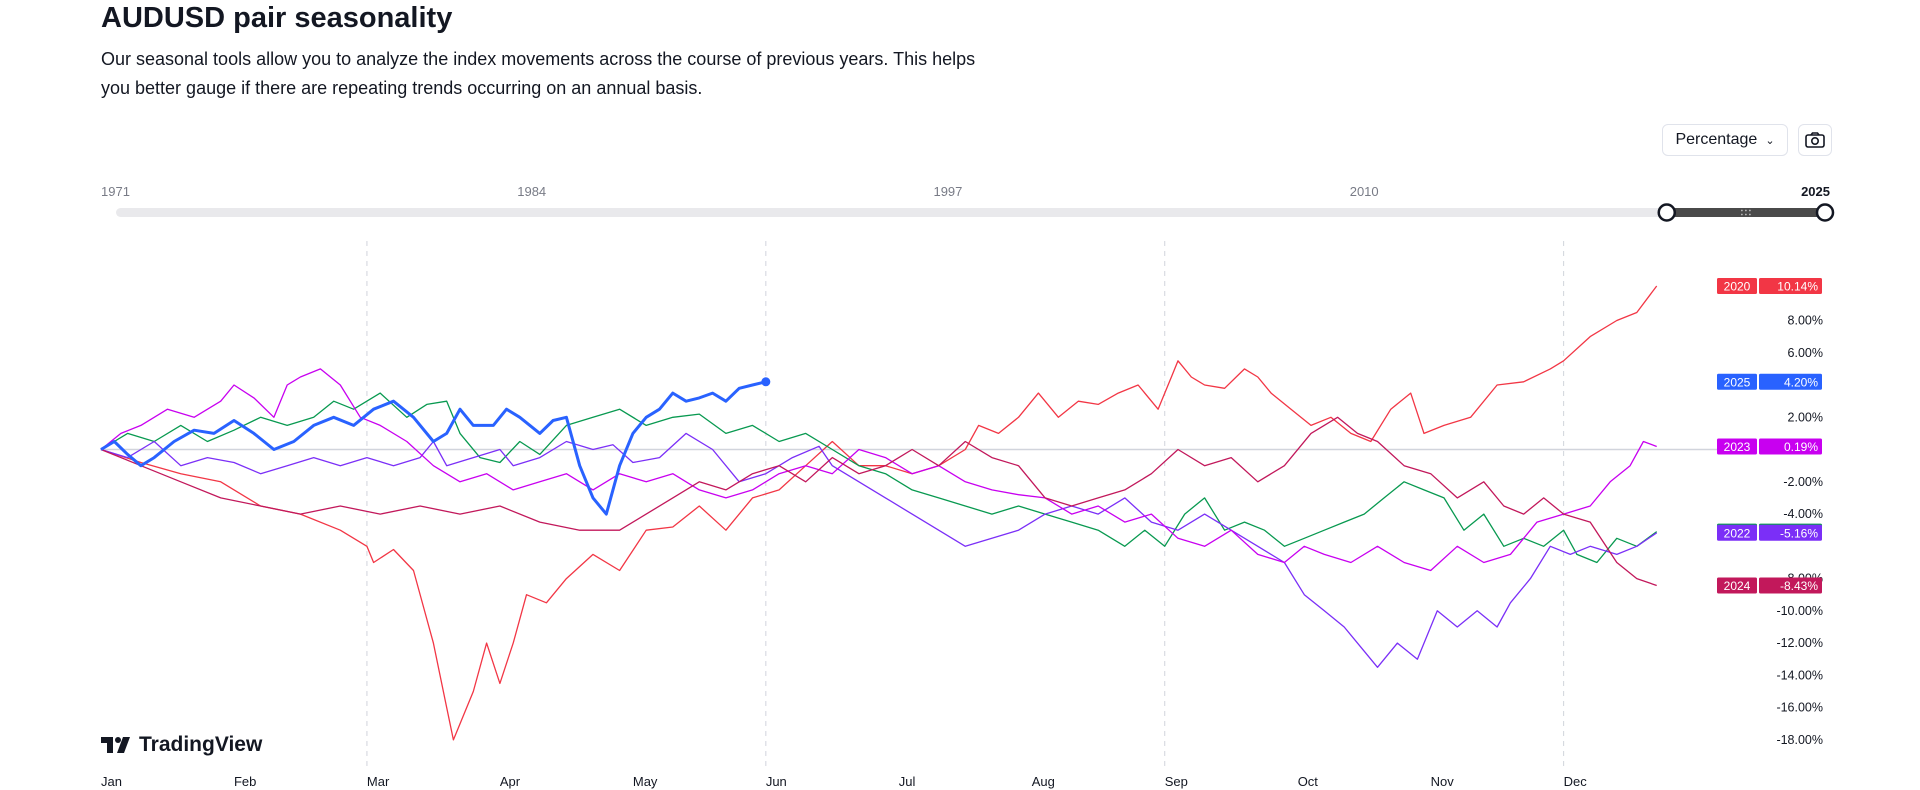 The image size is (1920, 790). What do you see at coordinates (960, 201) in the screenshot?
I see `year-range-slider: 1971 1984 1997 2010 2025` at bounding box center [960, 201].